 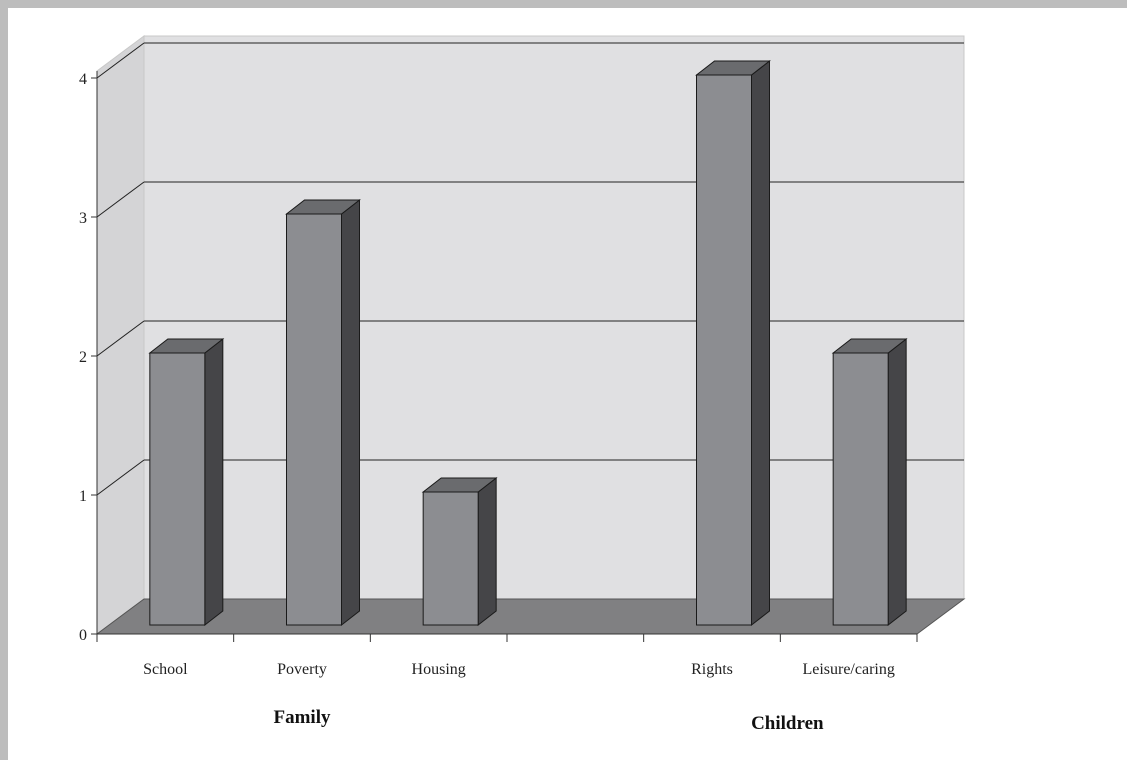 What do you see at coordinates (165, 669) in the screenshot?
I see `x-tick-label: School` at bounding box center [165, 669].